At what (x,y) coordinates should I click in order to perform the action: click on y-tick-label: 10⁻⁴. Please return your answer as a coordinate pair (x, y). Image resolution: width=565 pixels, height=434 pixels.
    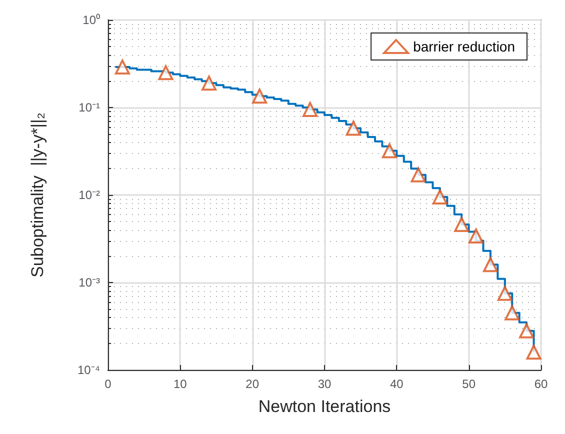
    Looking at the image, I should click on (88, 370).